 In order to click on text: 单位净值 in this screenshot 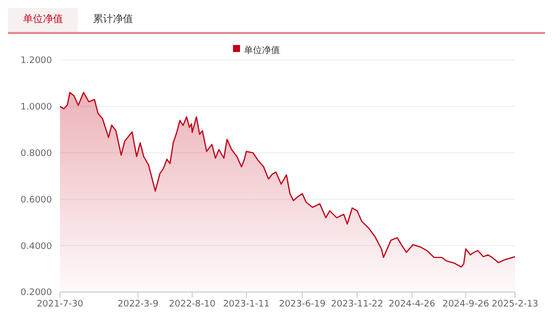, I will do `click(43, 20)`.